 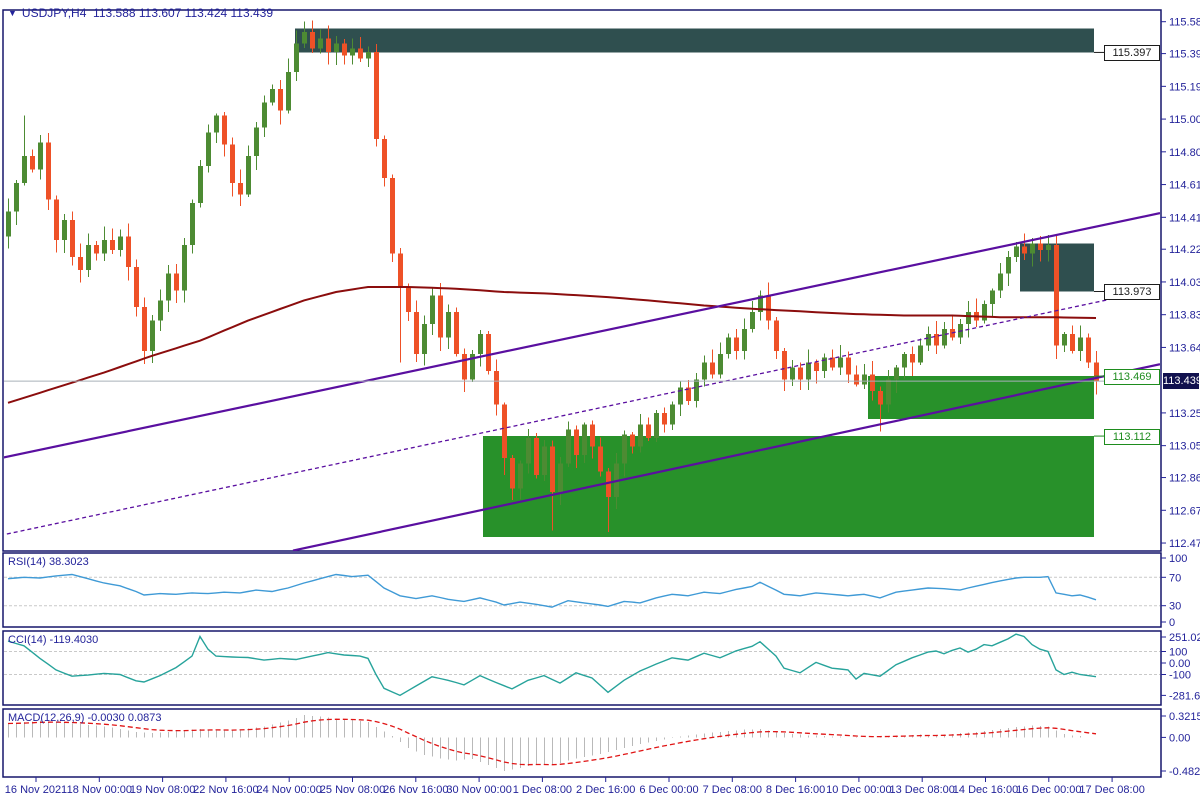 What do you see at coordinates (85, 718) in the screenshot?
I see `macd-indicator-label: MACD(12,26,9) -0.0030 0.0873` at bounding box center [85, 718].